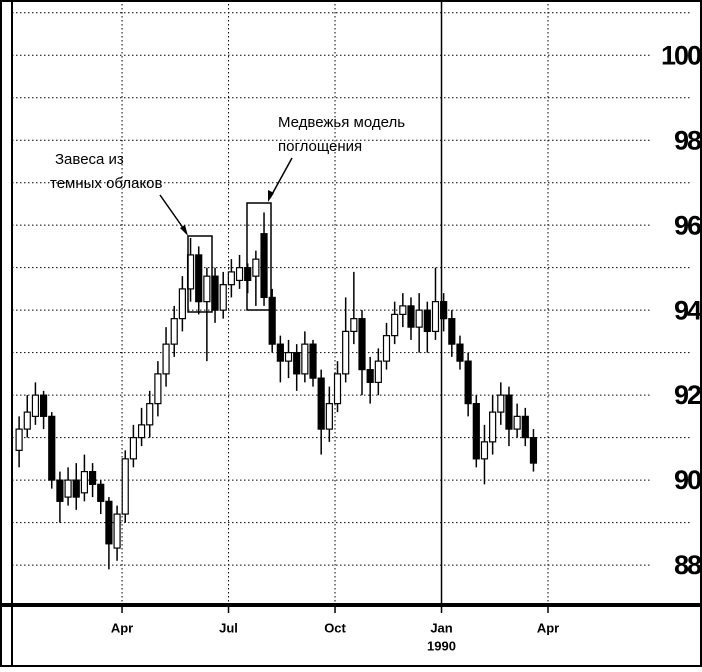  I want to click on annotation-text: поглощения, so click(320, 146).